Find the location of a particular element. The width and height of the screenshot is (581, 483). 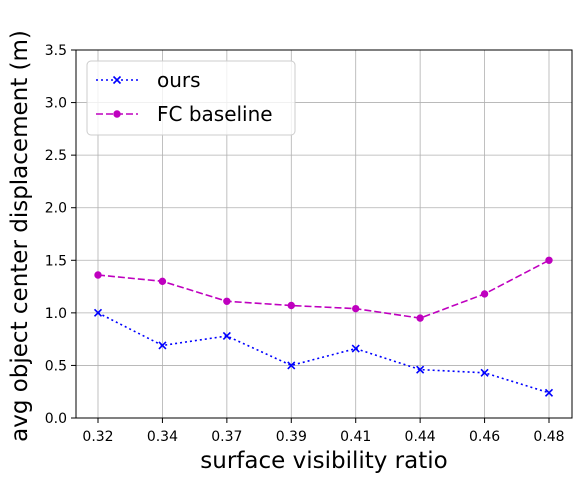

x-axis-ticks: 0.32 0.34 0.37 0.39 0.41 0.44 0.46 0.48 is located at coordinates (323, 431).